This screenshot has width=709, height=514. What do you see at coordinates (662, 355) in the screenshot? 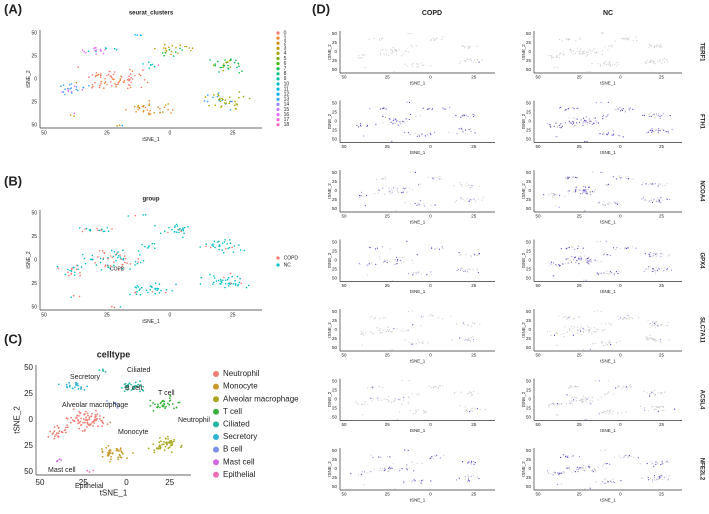
I see `x-tick-label: 25` at bounding box center [662, 355].